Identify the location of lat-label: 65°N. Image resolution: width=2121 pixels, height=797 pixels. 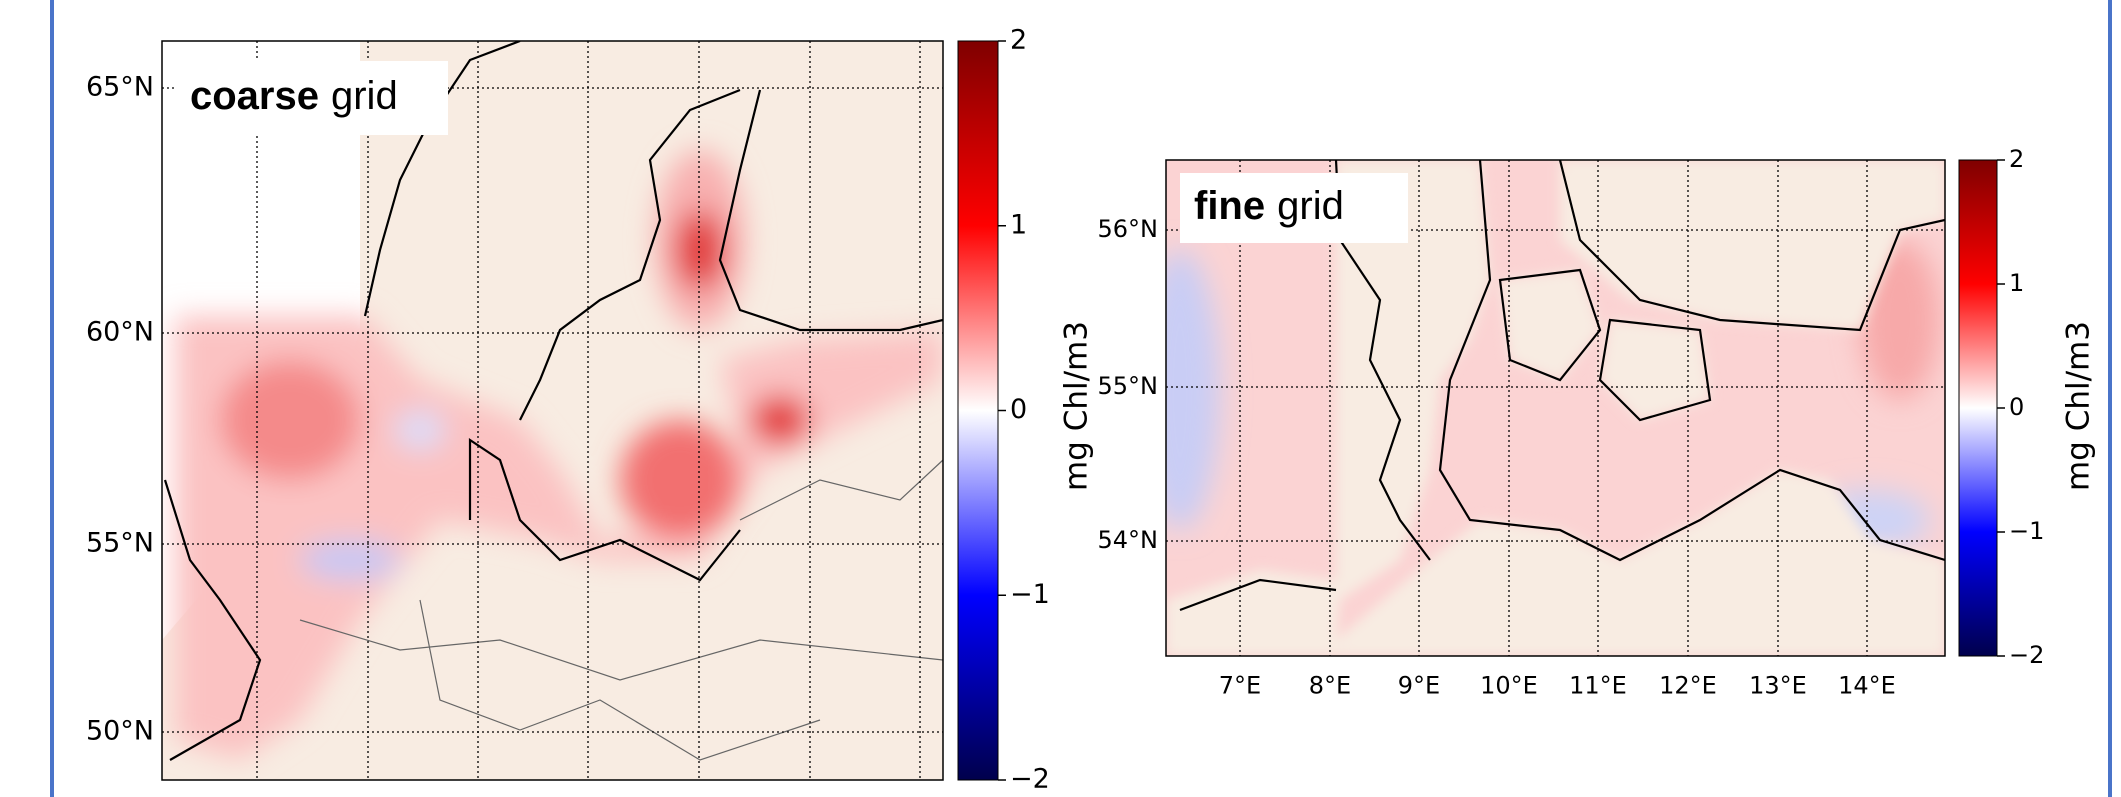
(120, 87).